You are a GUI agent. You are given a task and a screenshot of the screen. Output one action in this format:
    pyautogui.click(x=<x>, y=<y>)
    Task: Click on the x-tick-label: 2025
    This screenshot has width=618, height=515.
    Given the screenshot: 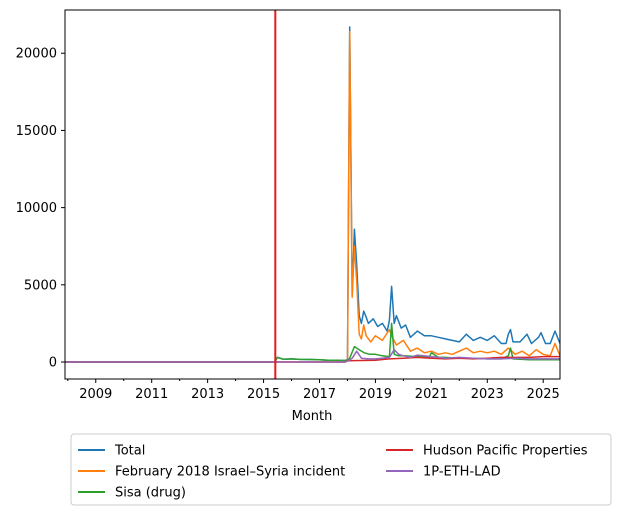 What is the action you would take?
    pyautogui.click(x=543, y=394)
    